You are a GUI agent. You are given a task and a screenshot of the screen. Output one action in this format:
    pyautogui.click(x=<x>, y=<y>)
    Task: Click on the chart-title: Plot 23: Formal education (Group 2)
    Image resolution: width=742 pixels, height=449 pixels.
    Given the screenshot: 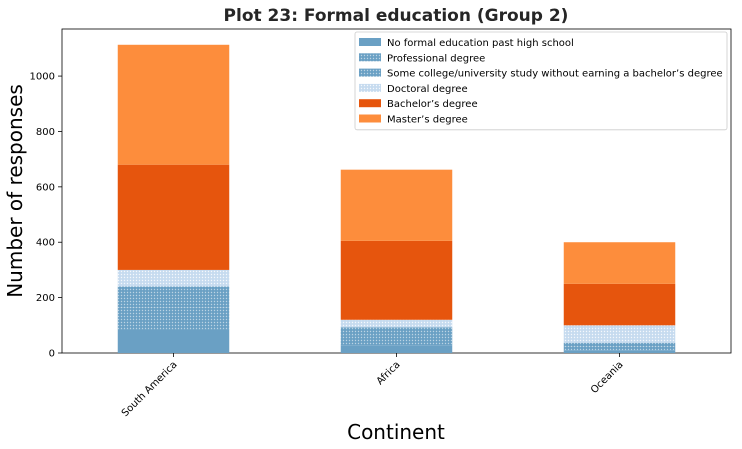 What is the action you would take?
    pyautogui.click(x=396, y=16)
    